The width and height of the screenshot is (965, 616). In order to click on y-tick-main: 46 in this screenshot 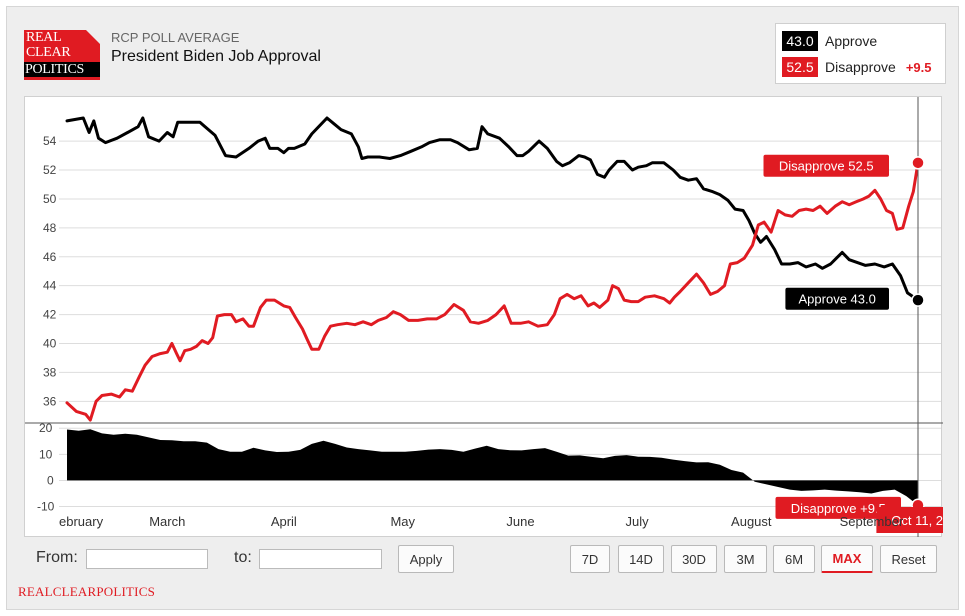, I will do `click(50, 257)`.